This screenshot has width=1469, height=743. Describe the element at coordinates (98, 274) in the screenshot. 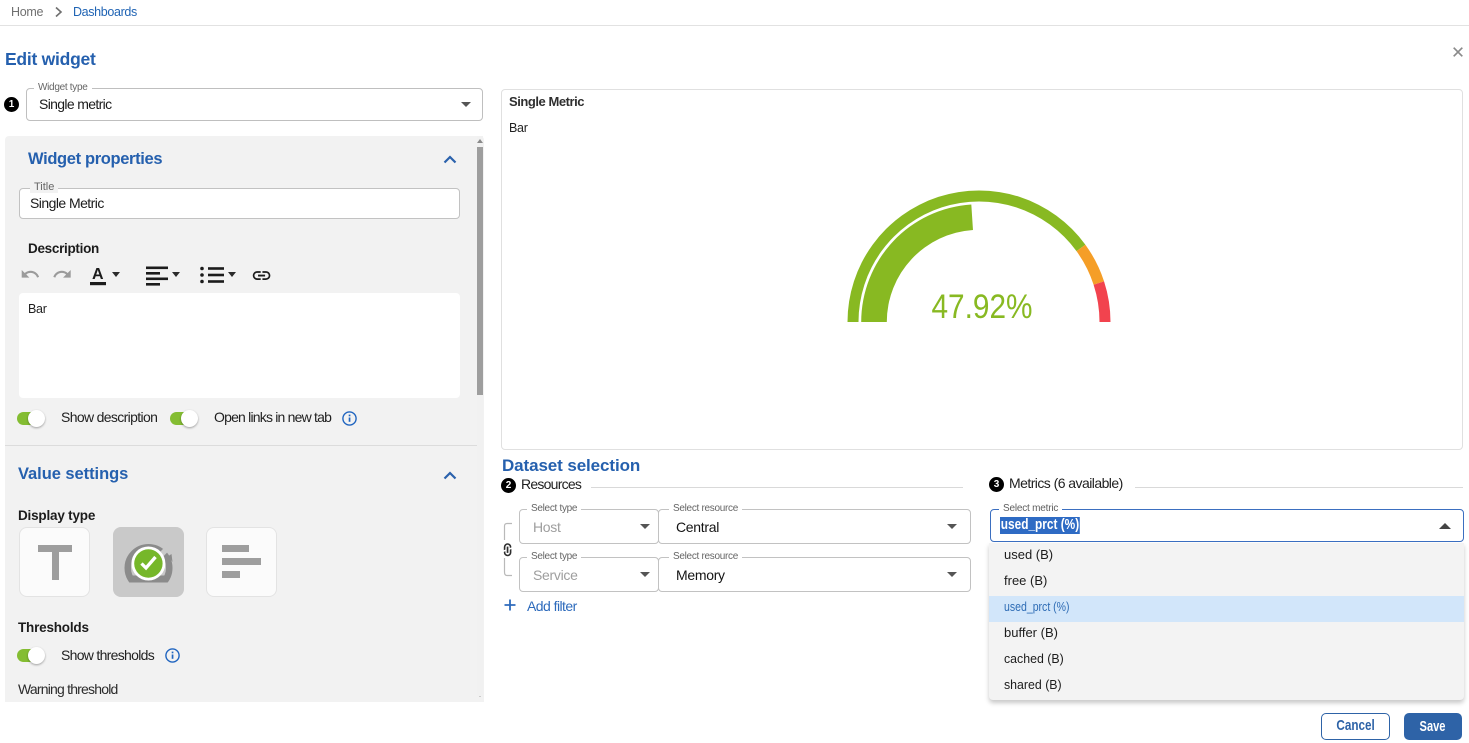

I see `svg-text: A` at that location.